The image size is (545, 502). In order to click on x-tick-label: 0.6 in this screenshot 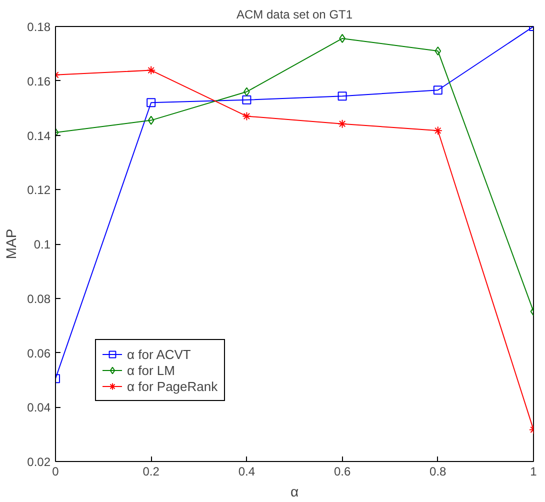, I will do `click(342, 471)`.